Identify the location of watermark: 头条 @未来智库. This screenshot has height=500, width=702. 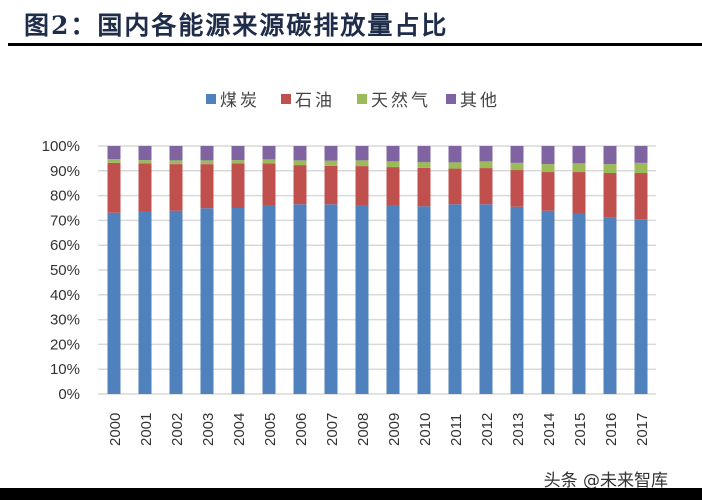
(605, 481).